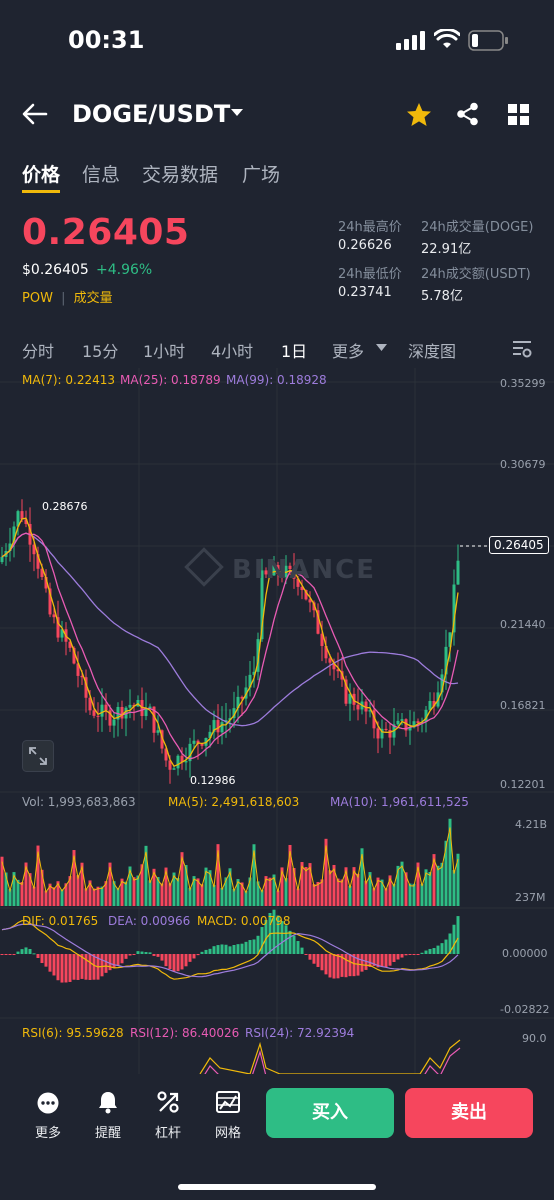 The image size is (554, 1200). What do you see at coordinates (60, 921) in the screenshot?
I see `dif-legend: DIF: 0.01765` at bounding box center [60, 921].